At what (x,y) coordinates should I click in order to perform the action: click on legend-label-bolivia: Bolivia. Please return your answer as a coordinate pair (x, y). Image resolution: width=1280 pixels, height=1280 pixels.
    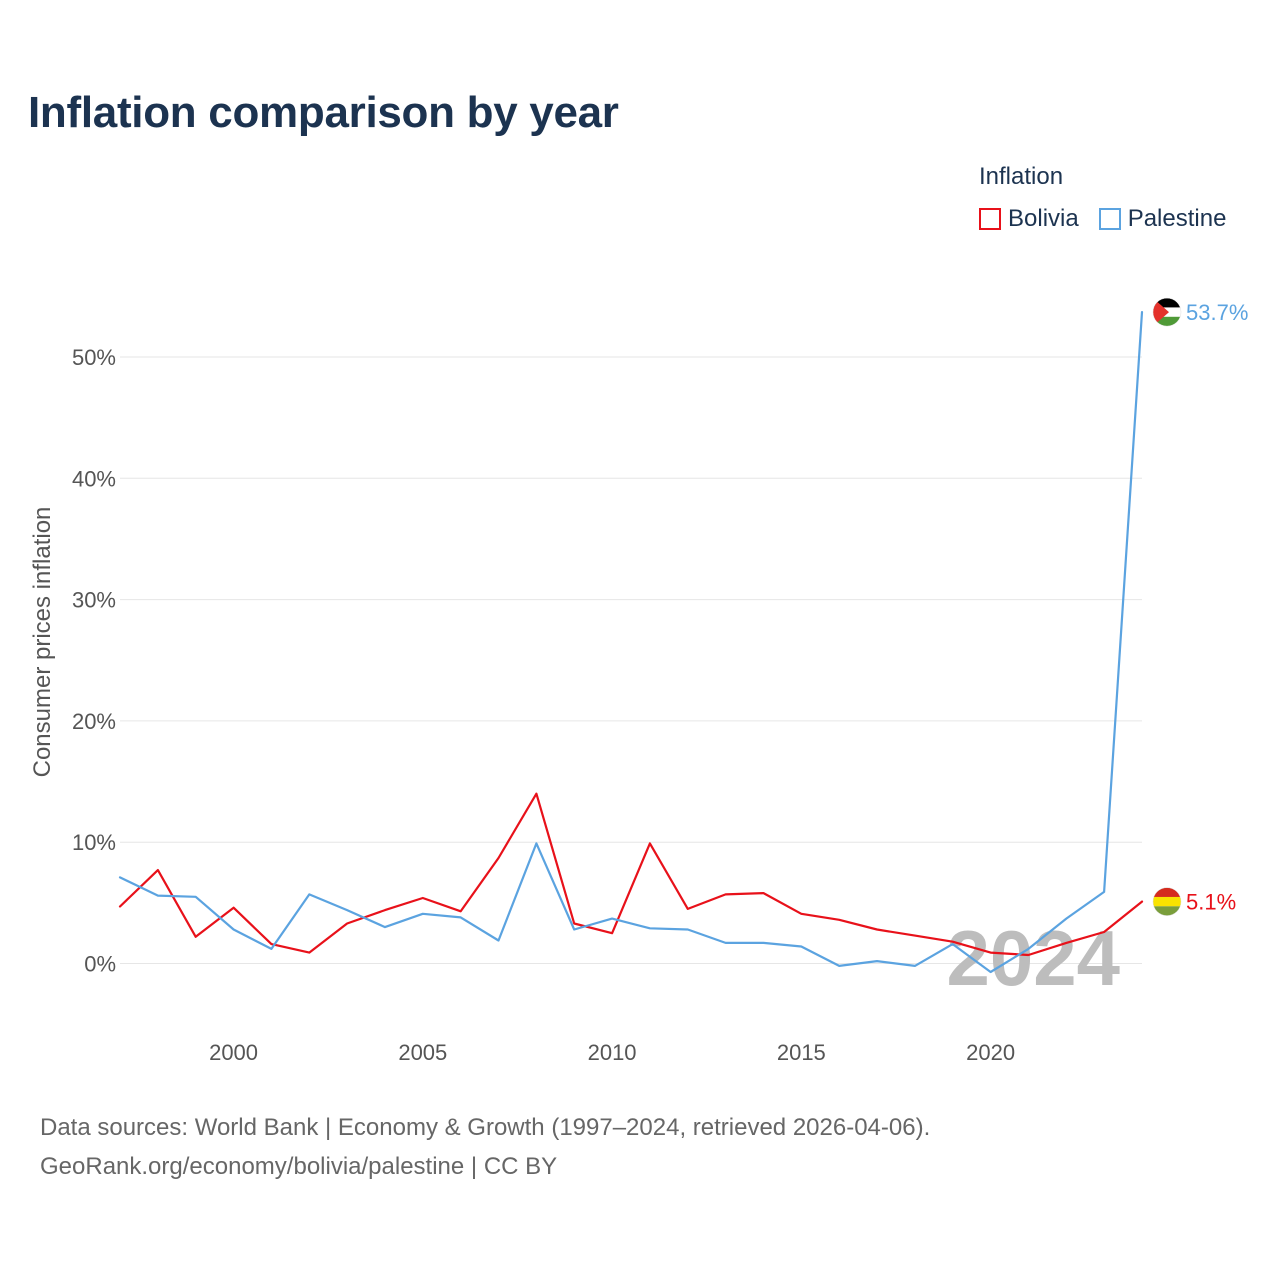
    Looking at the image, I should click on (1043, 218).